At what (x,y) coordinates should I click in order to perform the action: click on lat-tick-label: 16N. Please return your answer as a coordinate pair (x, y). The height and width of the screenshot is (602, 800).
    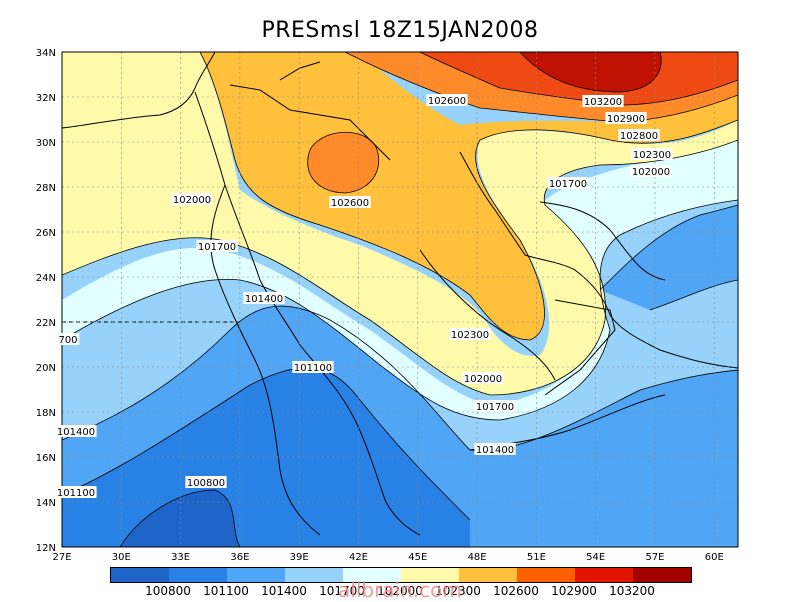
    Looking at the image, I should click on (46, 458).